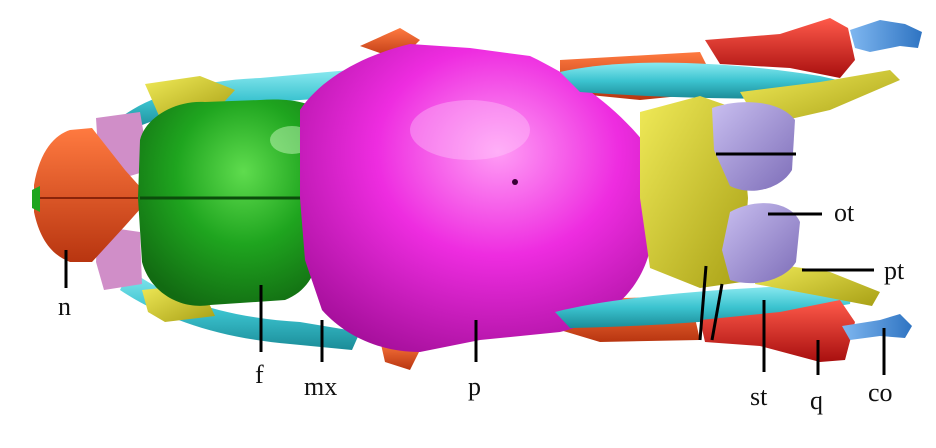 The image size is (936, 448). What do you see at coordinates (474, 386) in the screenshot?
I see `label-p: p` at bounding box center [474, 386].